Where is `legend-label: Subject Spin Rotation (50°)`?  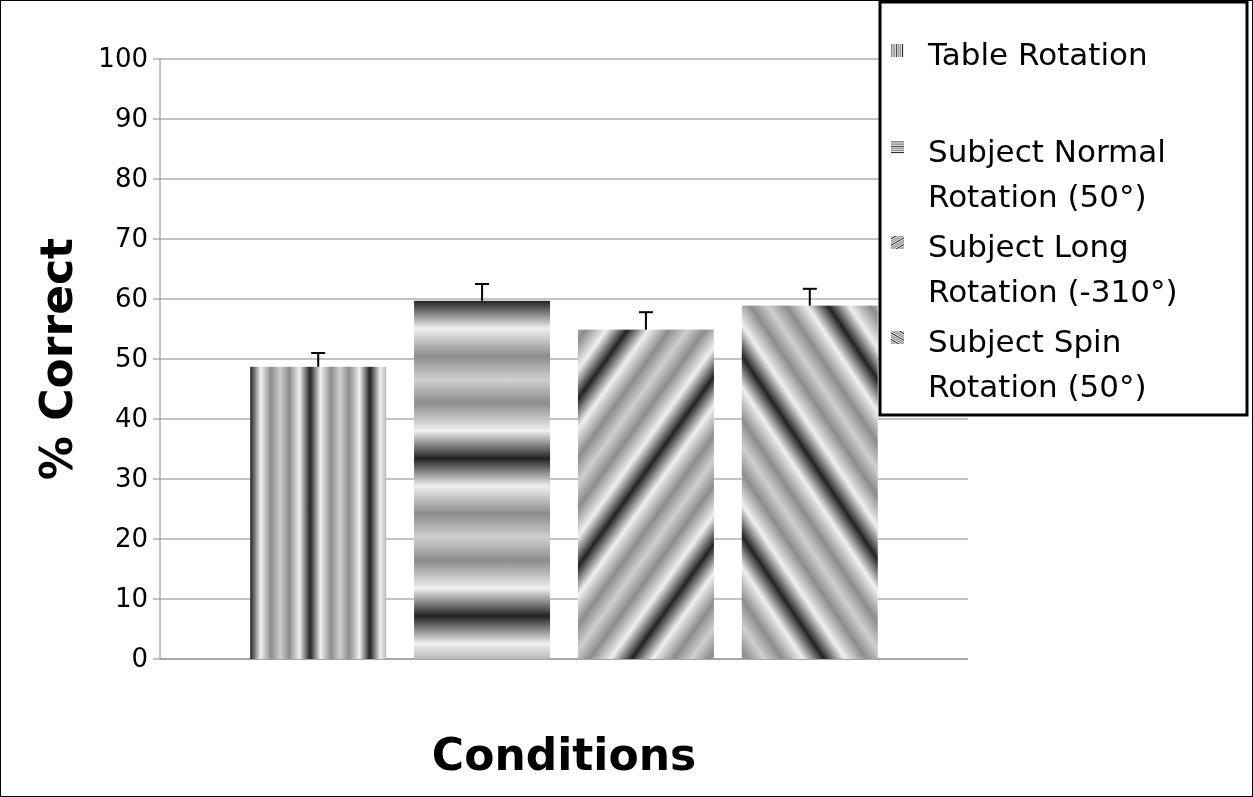 legend-label: Subject Spin Rotation (50°) is located at coordinates (1037, 363).